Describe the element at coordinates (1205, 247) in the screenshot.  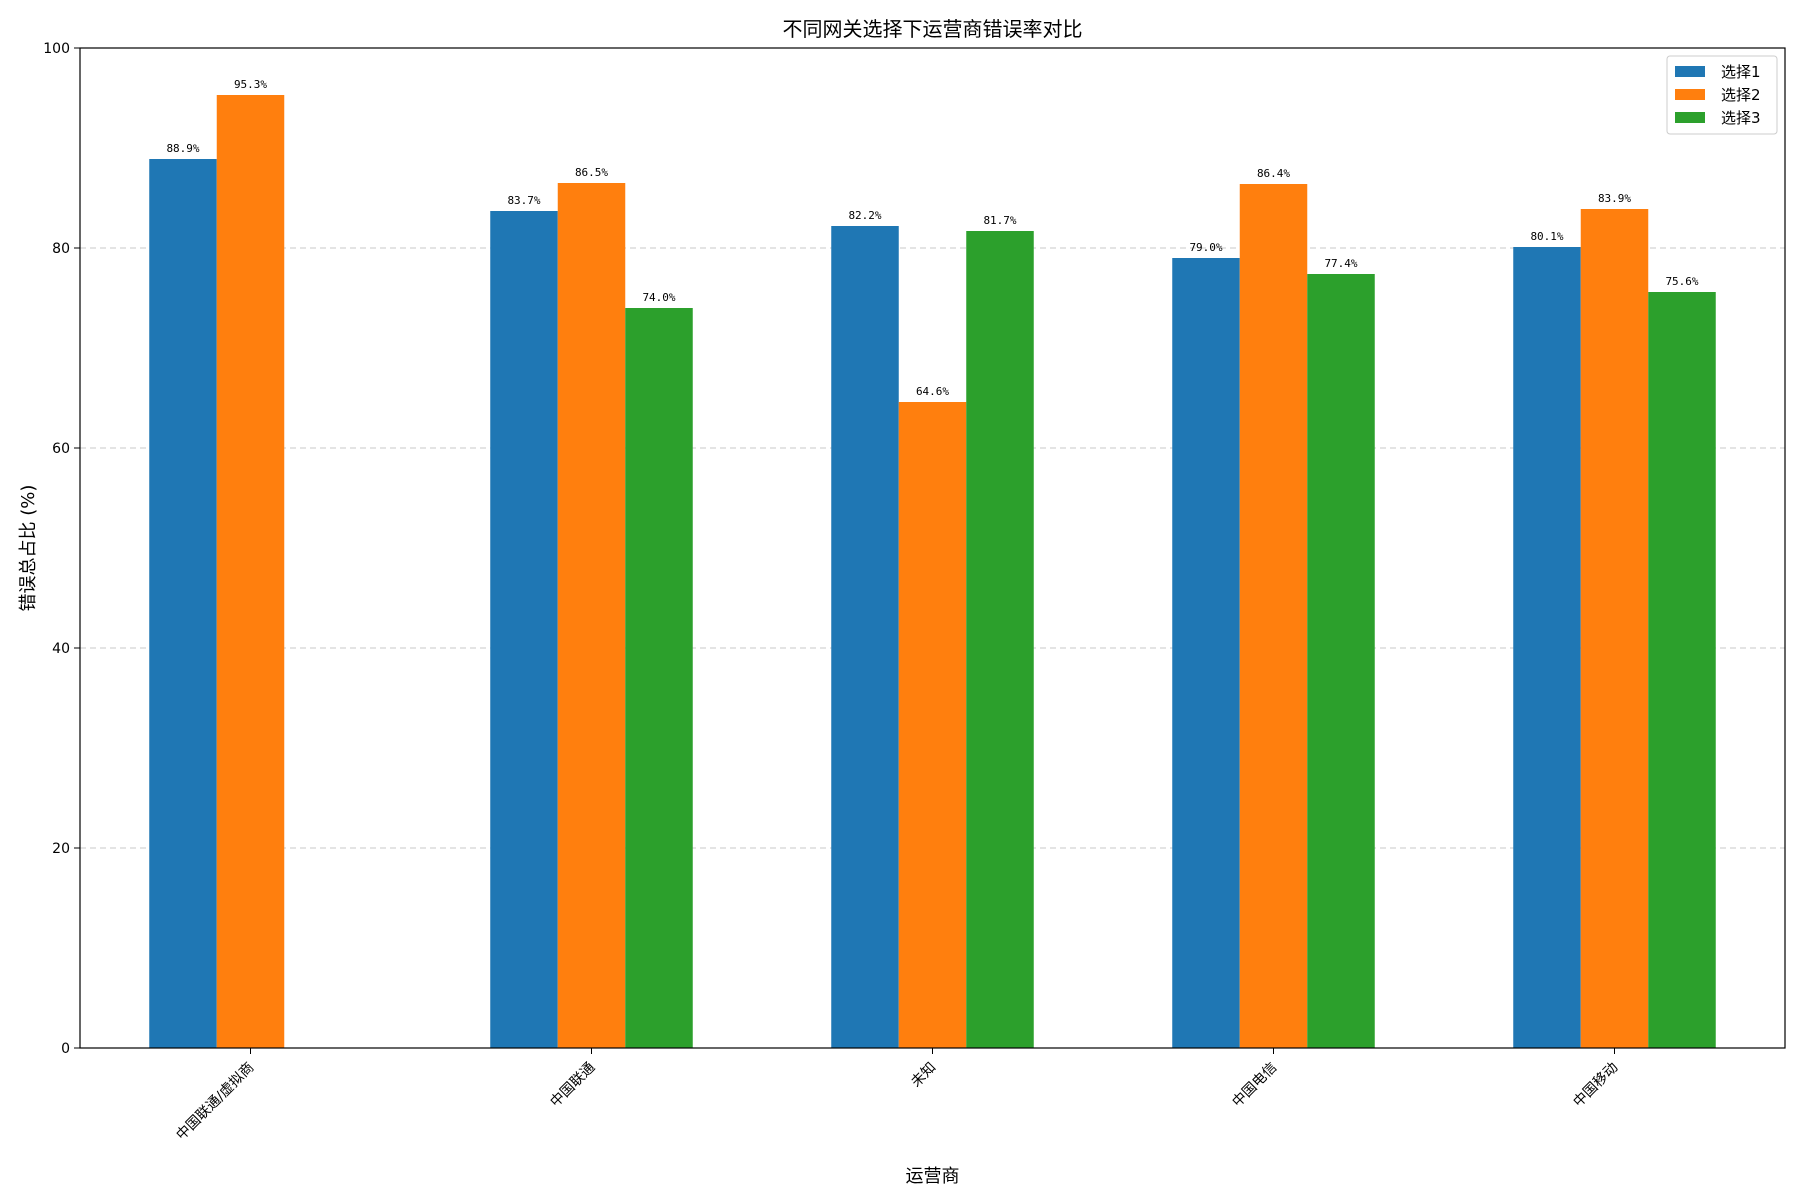
I see `bar-value-label: 79.0%` at that location.